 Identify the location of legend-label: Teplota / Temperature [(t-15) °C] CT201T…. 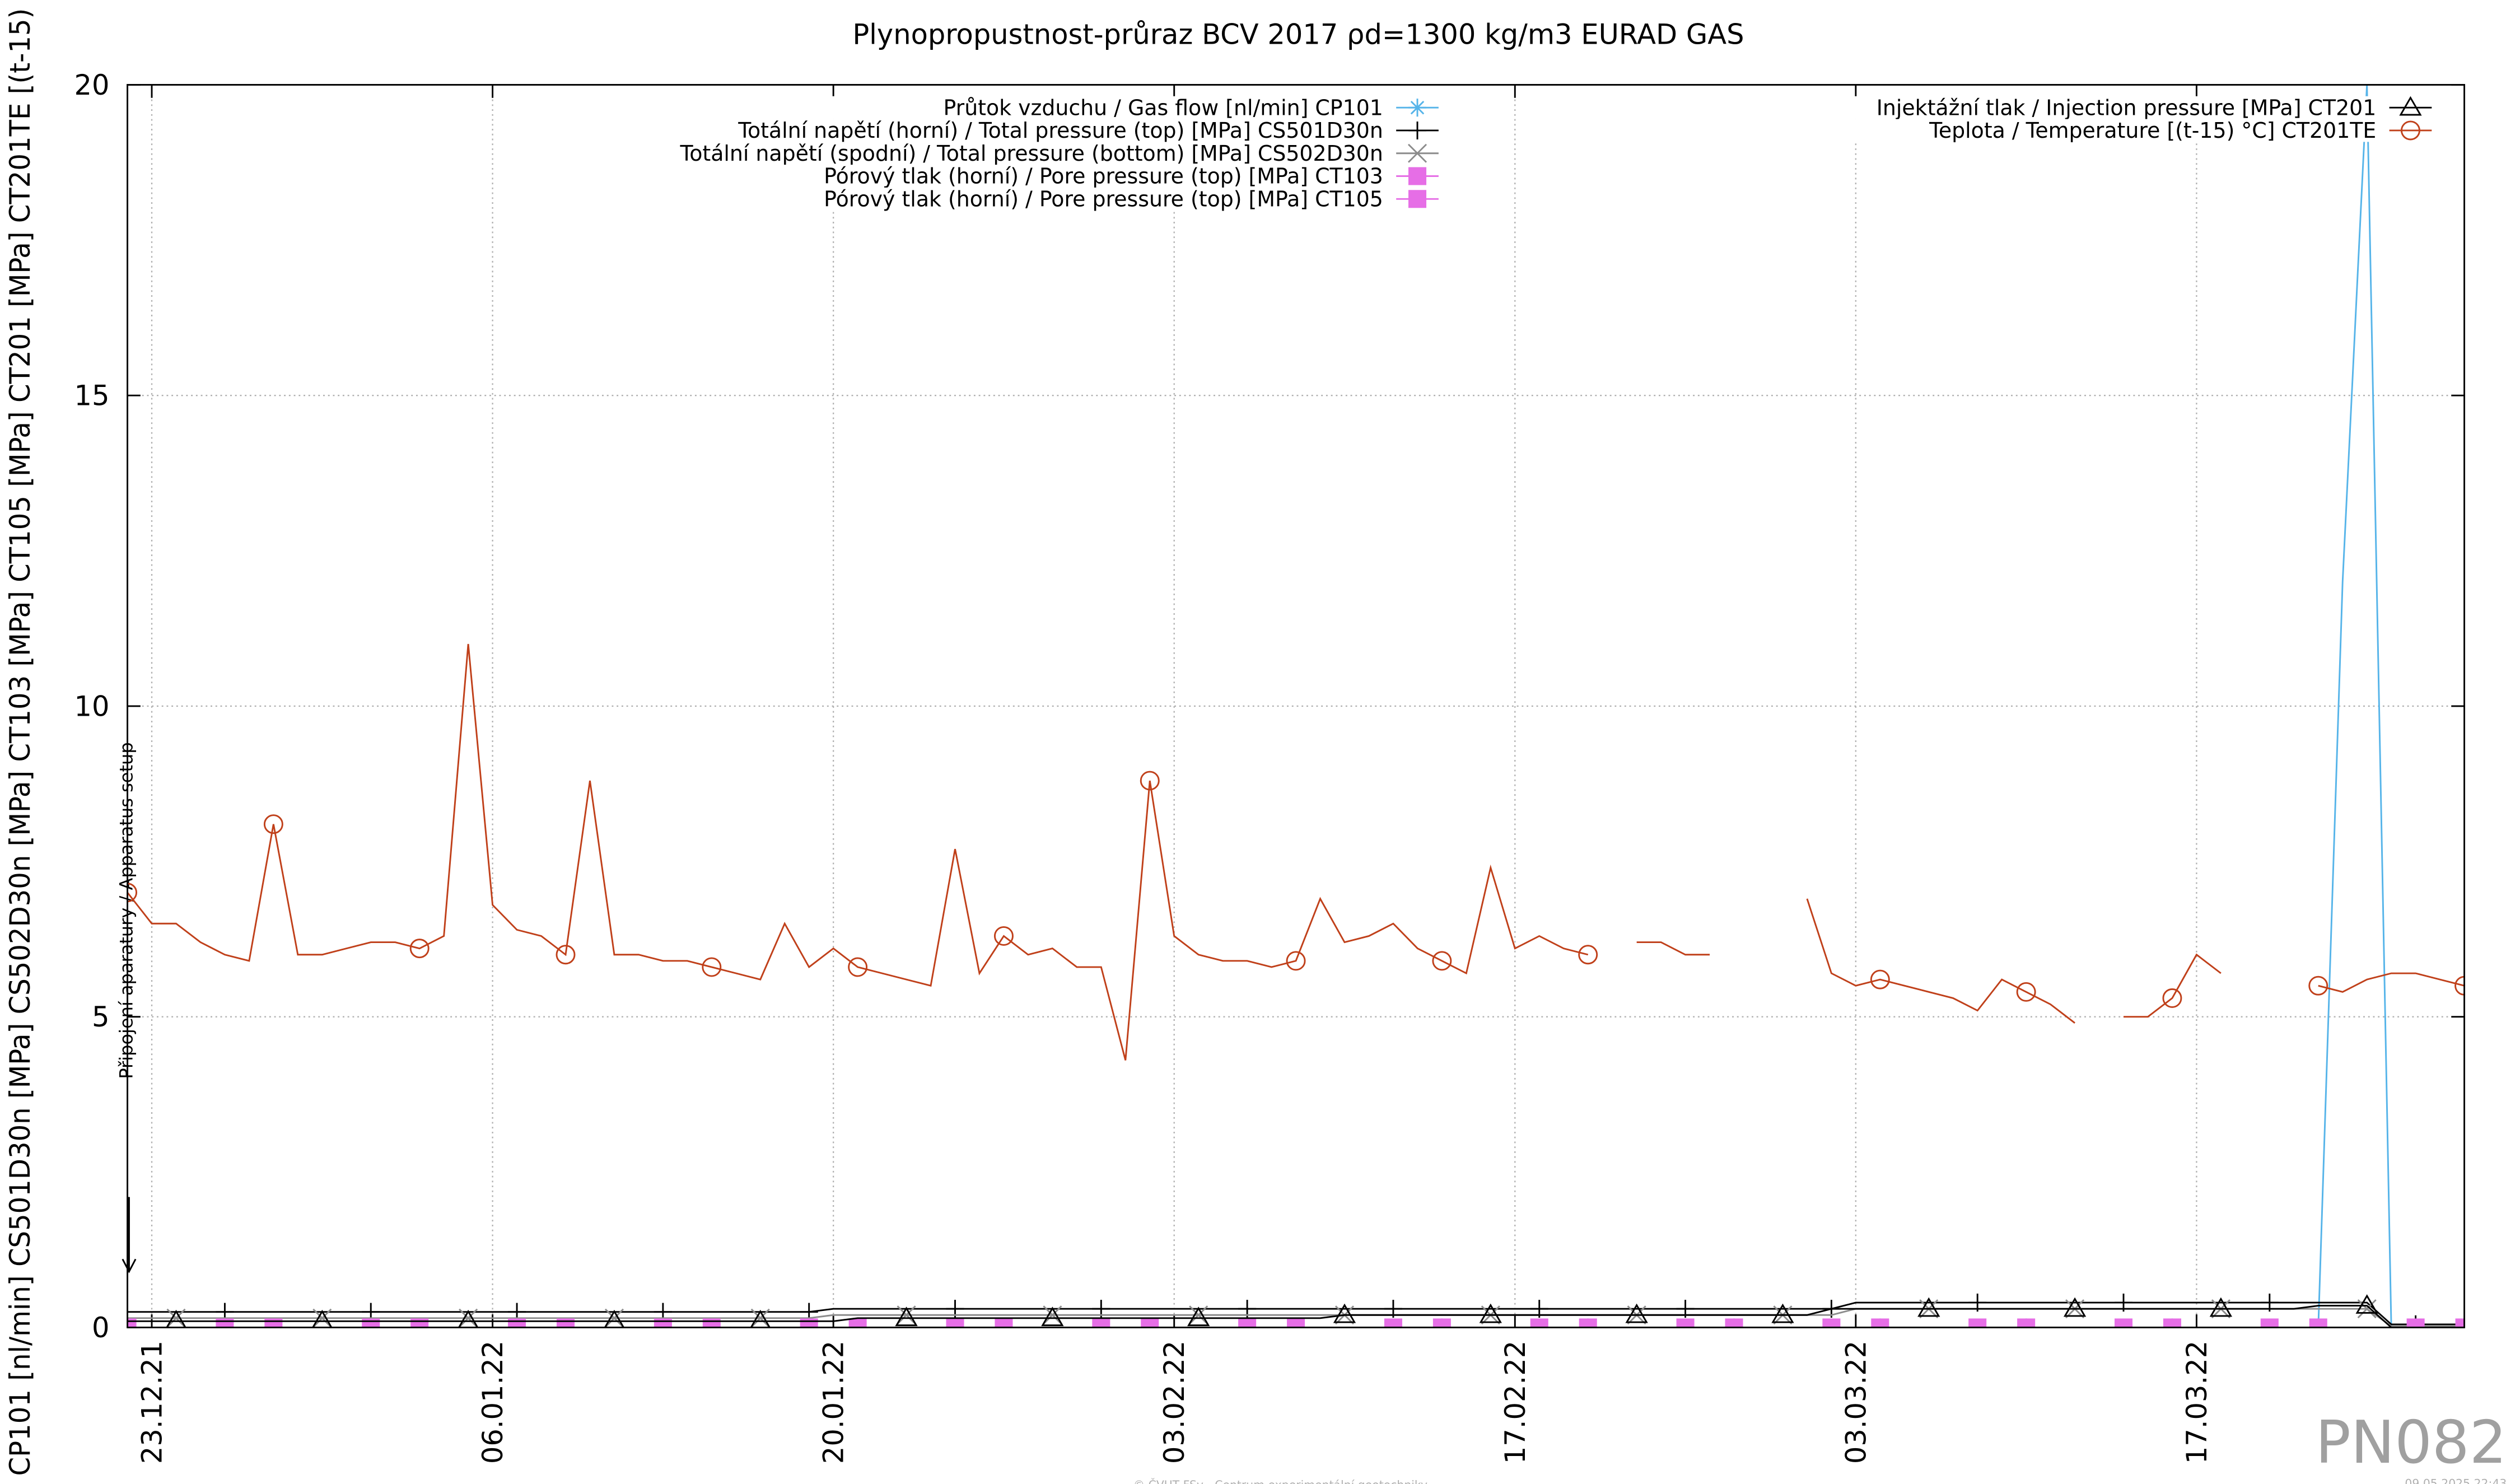
(2152, 131).